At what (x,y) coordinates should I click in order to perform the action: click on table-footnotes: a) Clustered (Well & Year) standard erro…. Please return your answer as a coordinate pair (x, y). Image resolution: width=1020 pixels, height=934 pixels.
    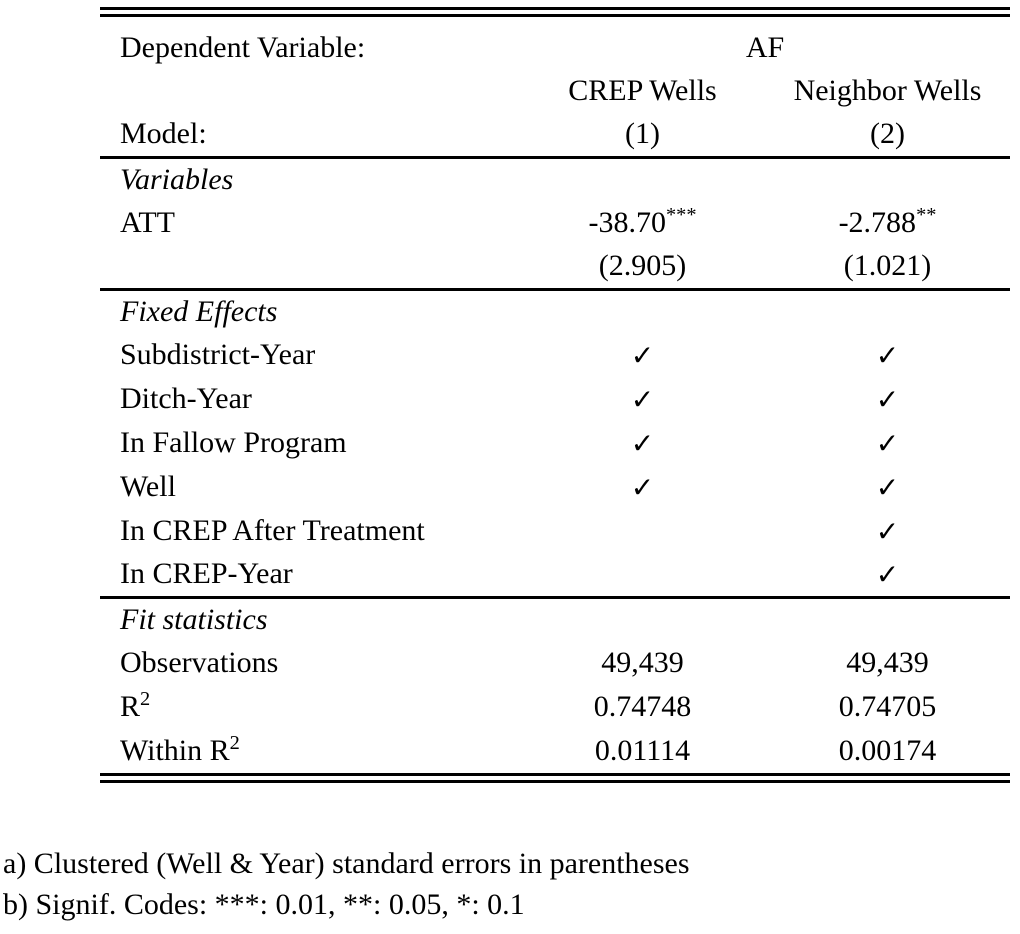
    Looking at the image, I should click on (346, 884).